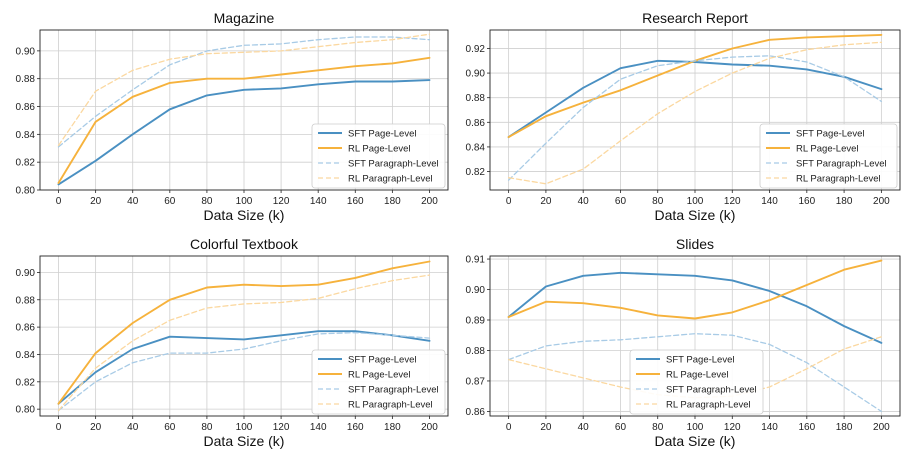 This screenshot has height=457, width=913. I want to click on chart-title: Research Report, so click(695, 18).